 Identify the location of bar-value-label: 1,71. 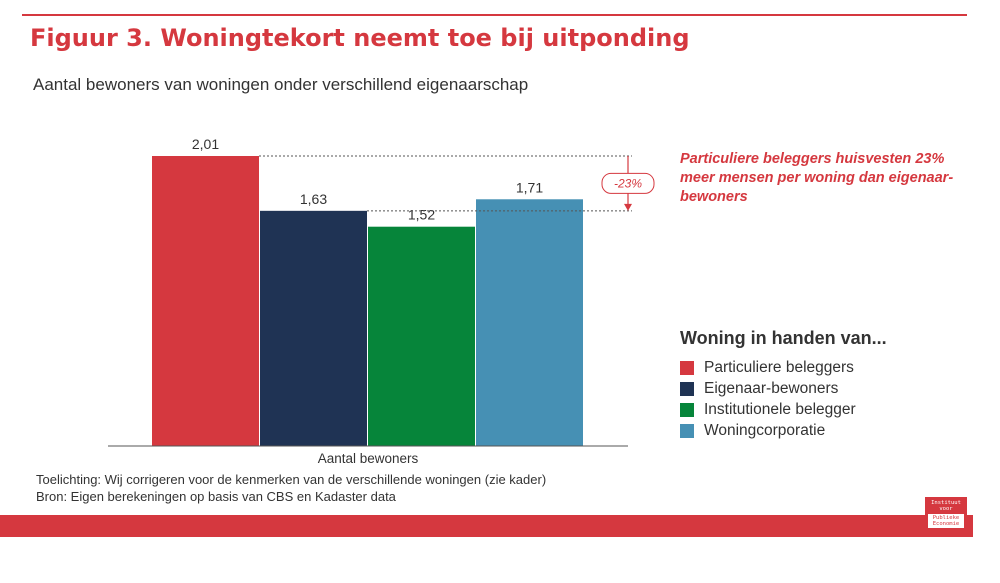
(529, 187).